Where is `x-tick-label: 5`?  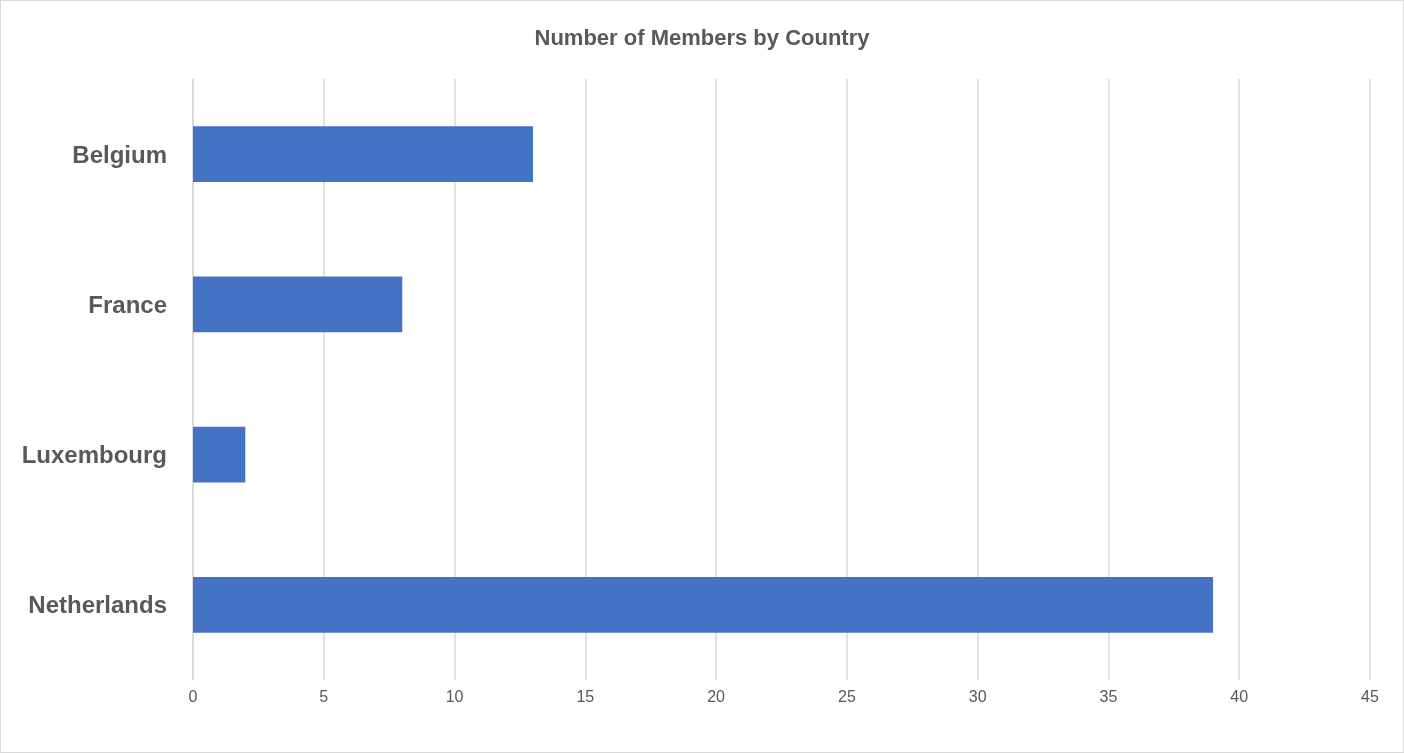 x-tick-label: 5 is located at coordinates (324, 696).